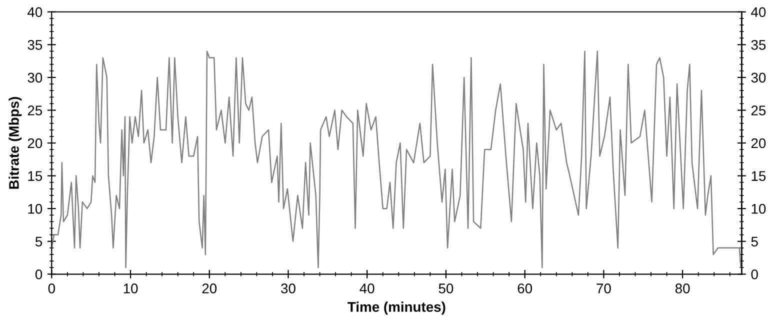  Describe the element at coordinates (35, 176) in the screenshot. I see `y-tick-label: 15` at that location.